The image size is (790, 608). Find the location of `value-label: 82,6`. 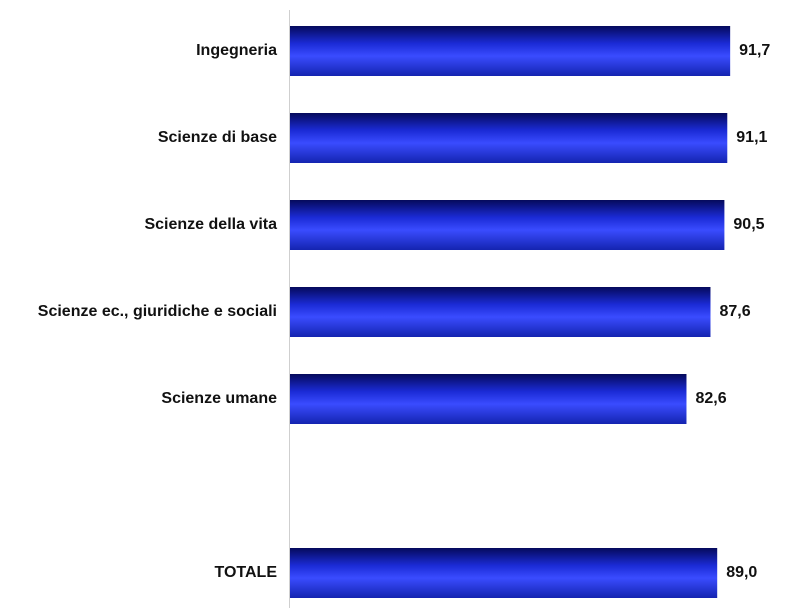

value-label: 82,6 is located at coordinates (710, 398).